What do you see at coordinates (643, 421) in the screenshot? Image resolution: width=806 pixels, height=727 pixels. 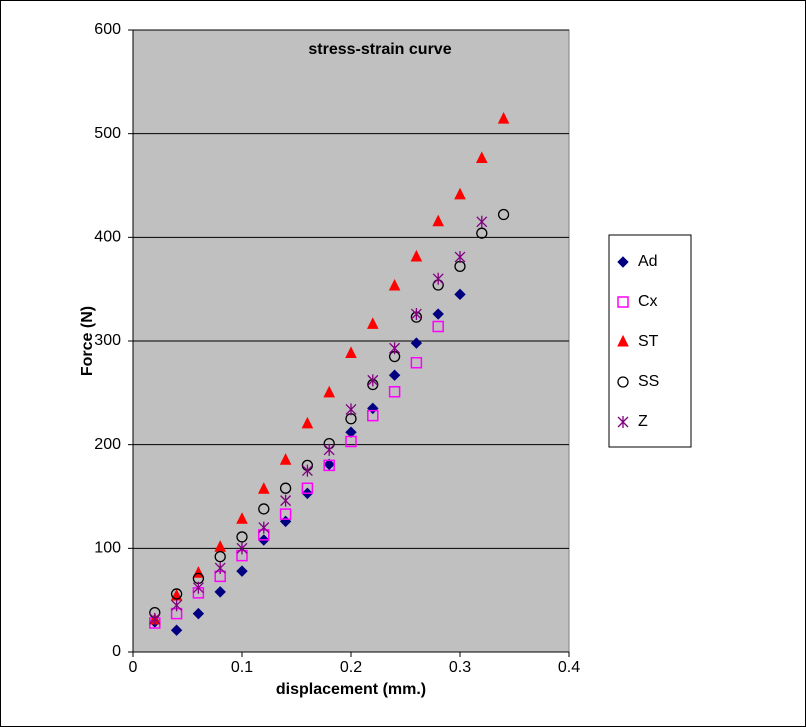 I see `legend-label: Z` at bounding box center [643, 421].